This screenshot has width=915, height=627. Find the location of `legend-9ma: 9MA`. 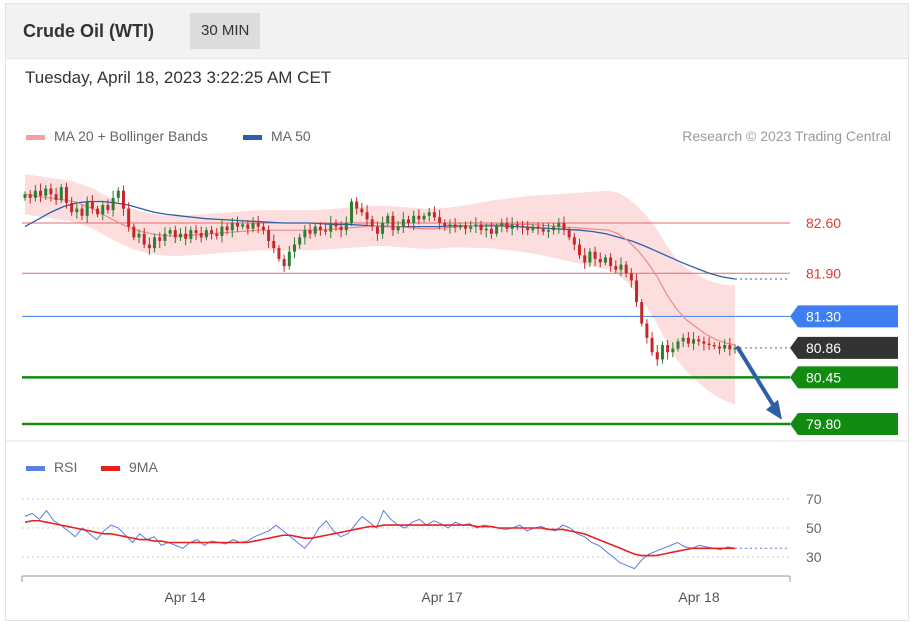

legend-9ma: 9MA is located at coordinates (129, 467).